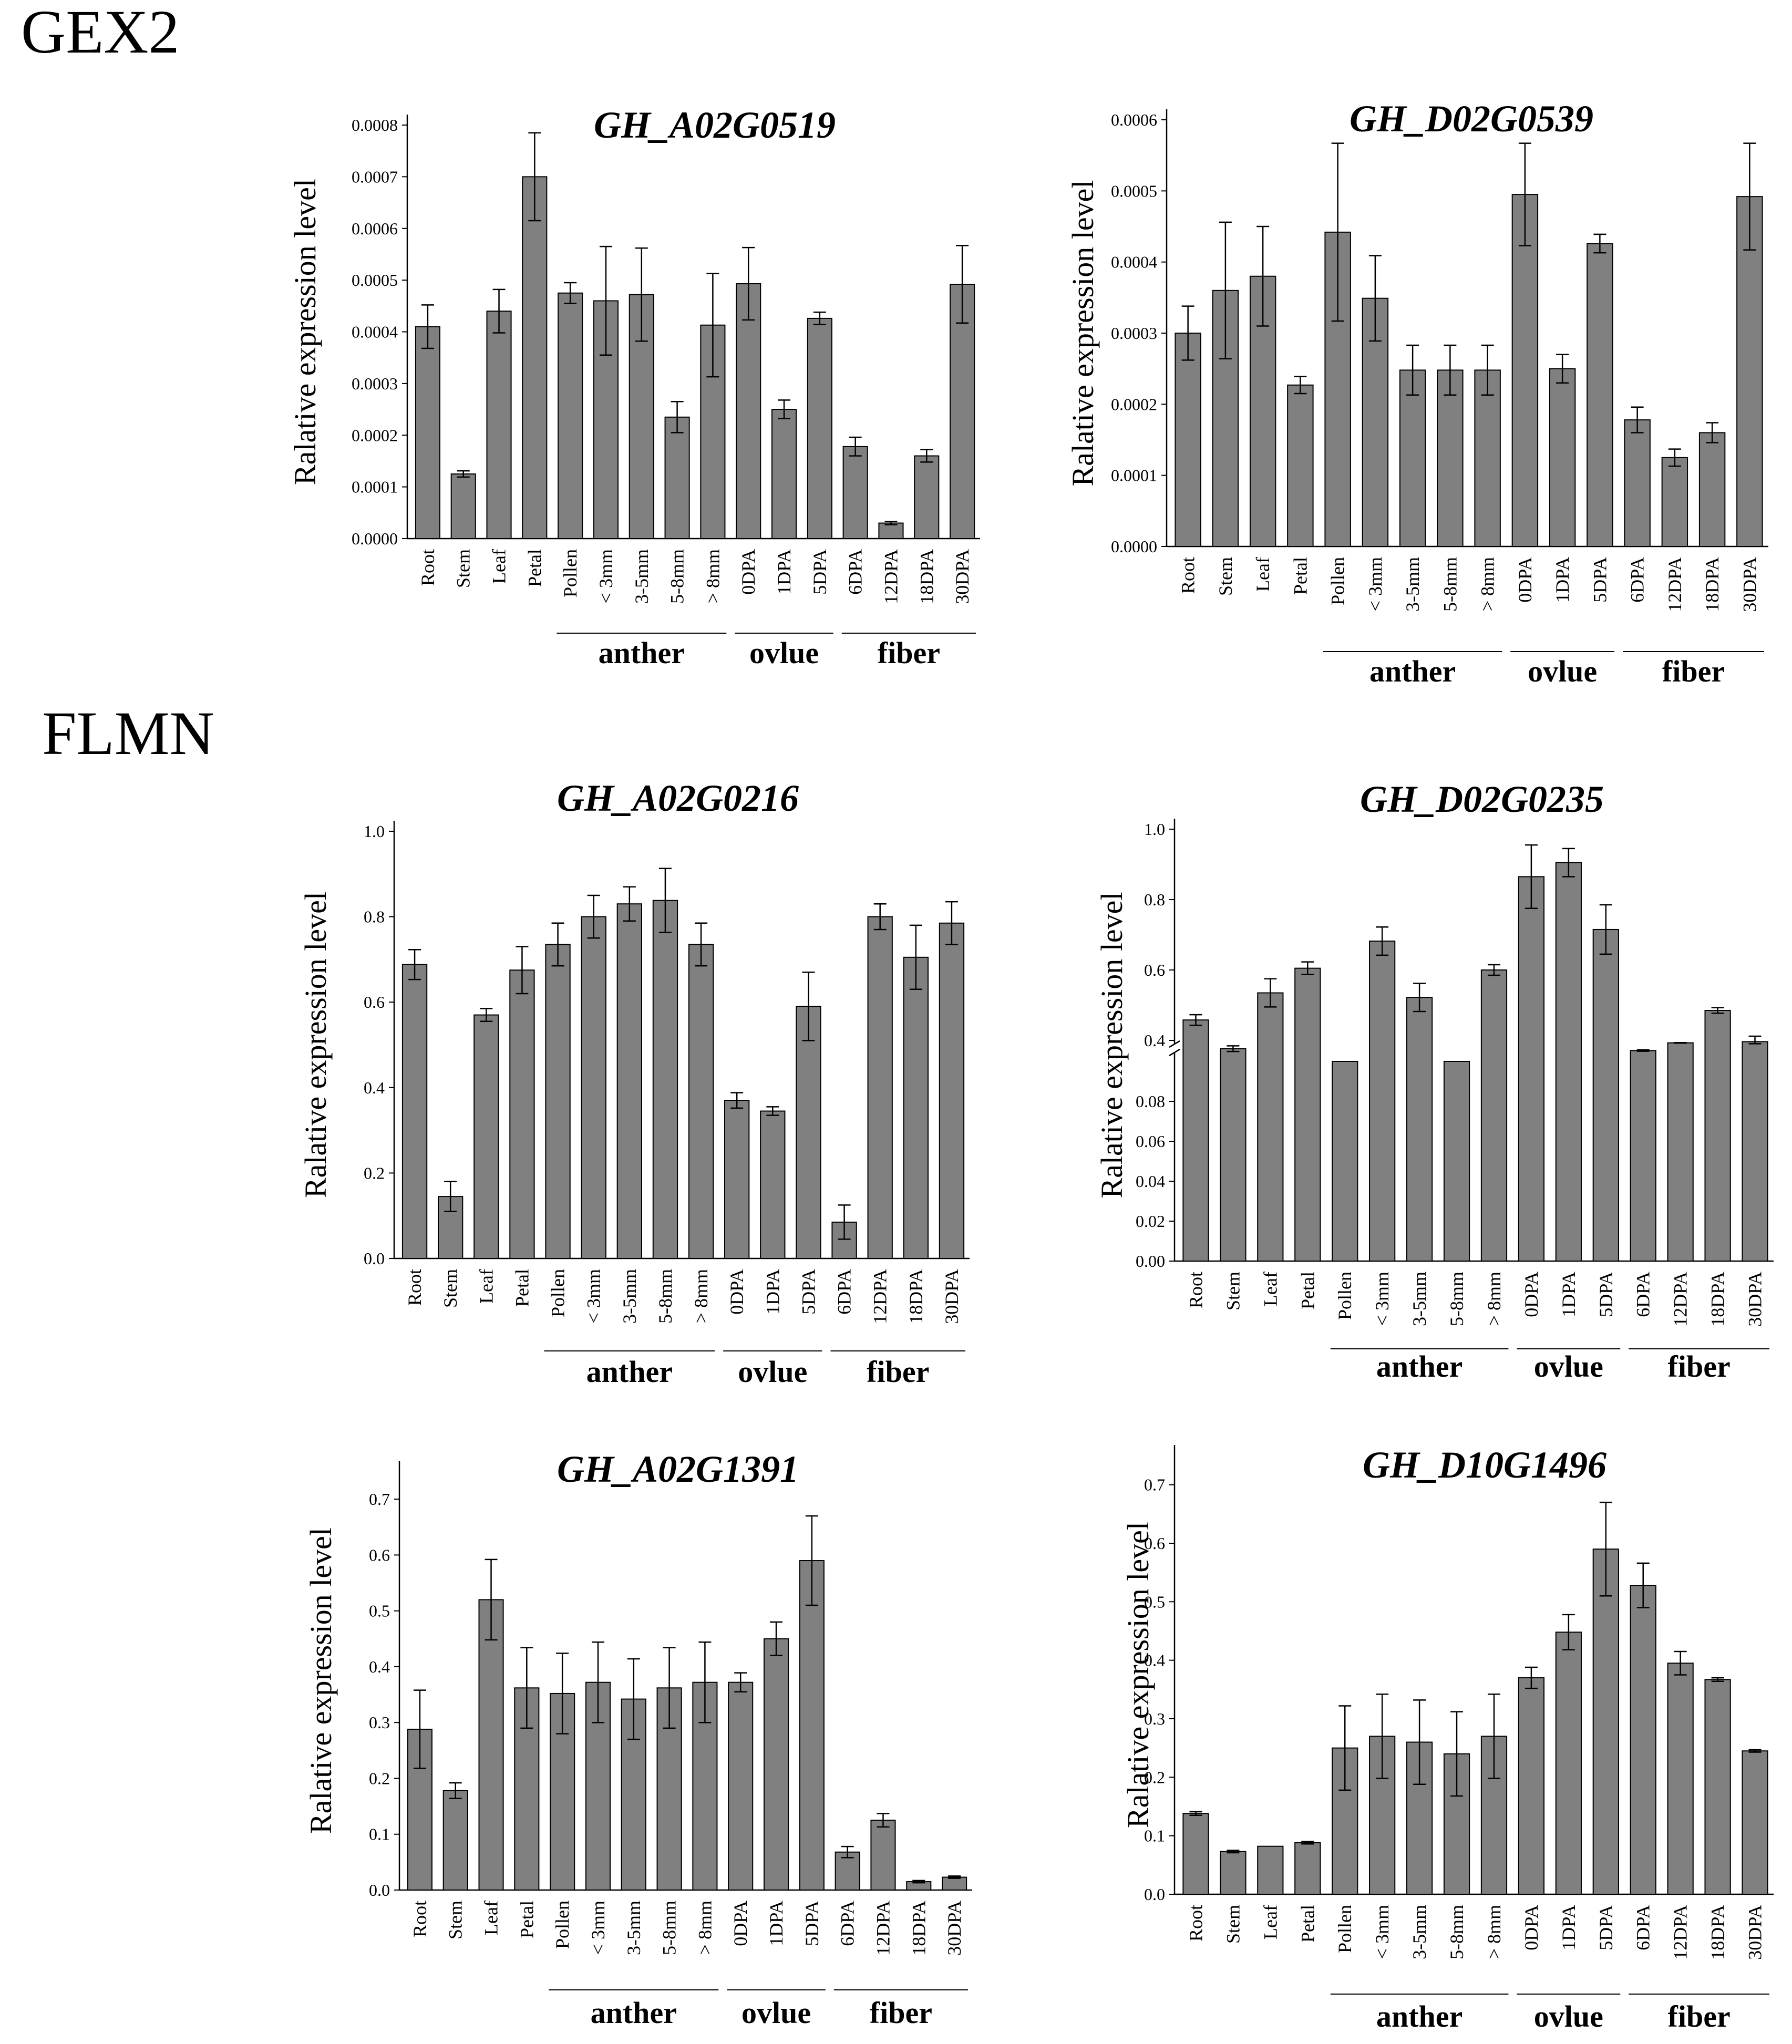 The image size is (1792, 2044). I want to click on y-tick-label: 0.3, so click(379, 1723).